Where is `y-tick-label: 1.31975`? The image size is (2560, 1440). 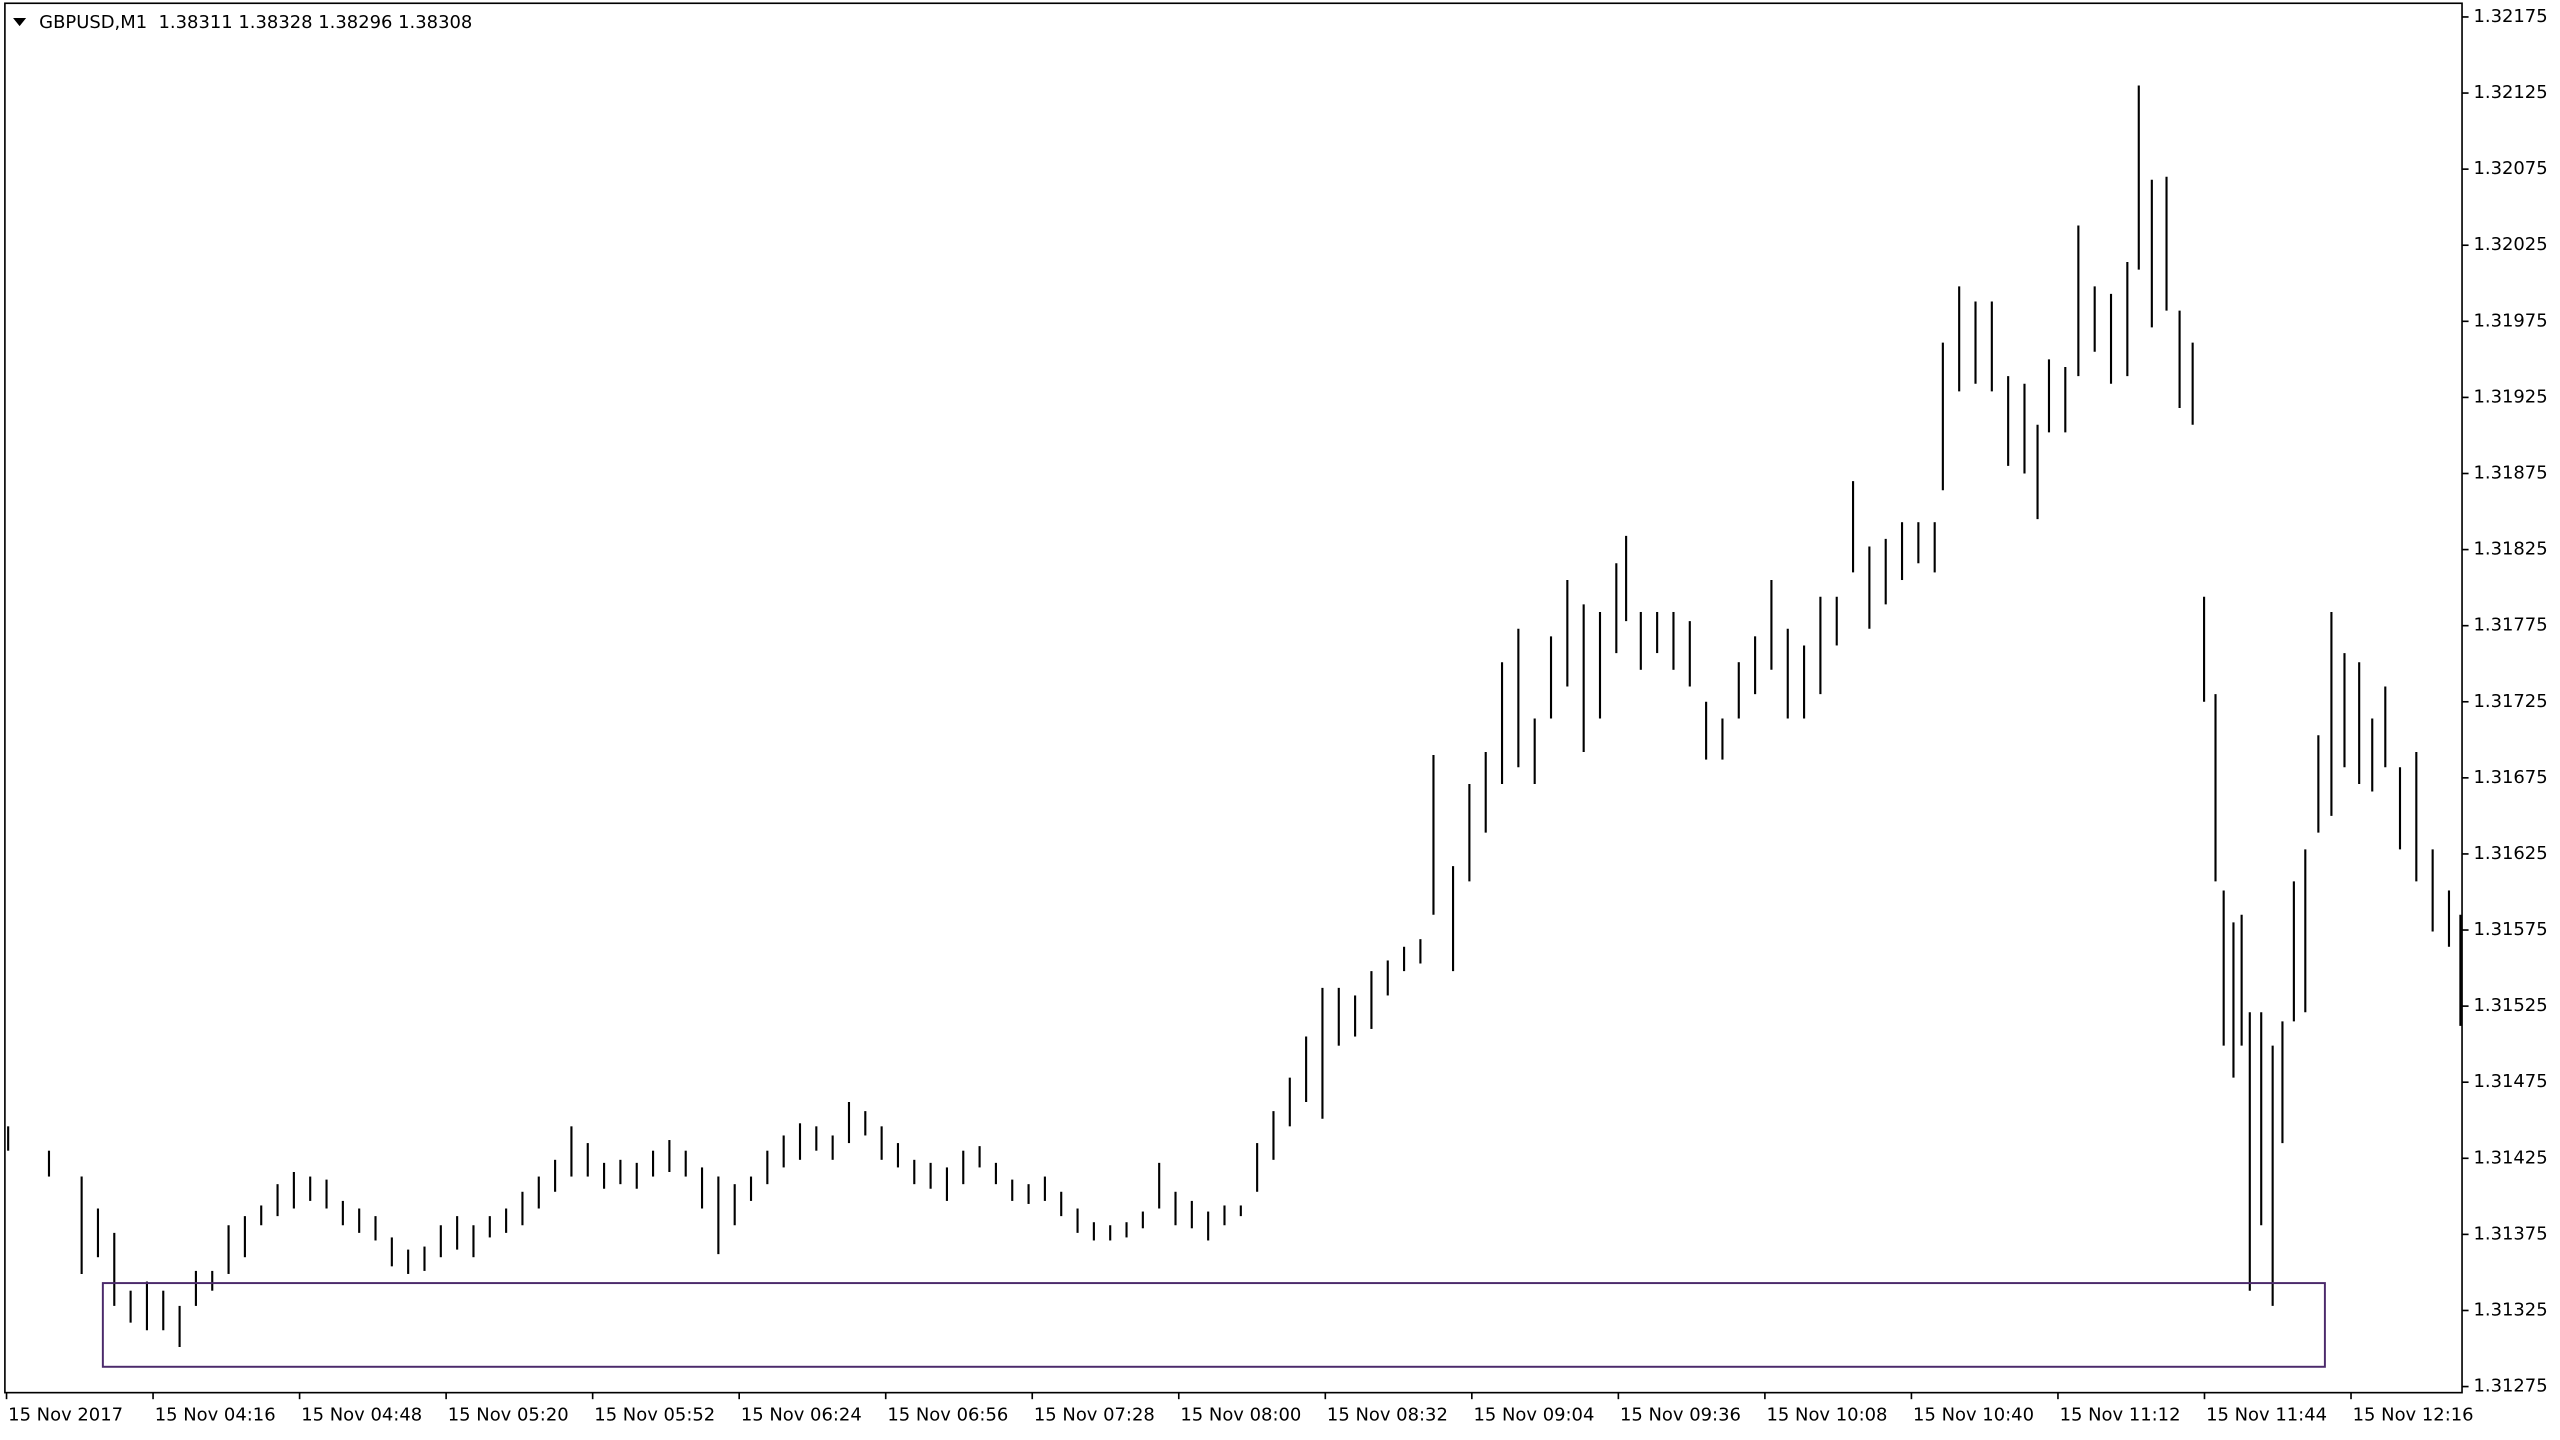
y-tick-label: 1.31975 is located at coordinates (2510, 320).